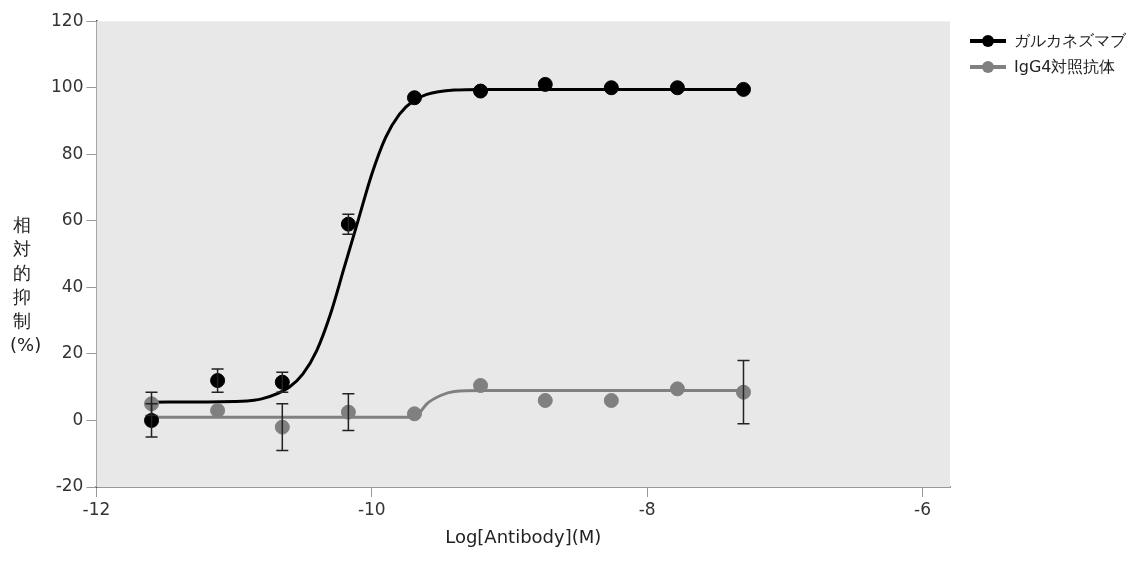 The image size is (1143, 563). Describe the element at coordinates (67, 86) in the screenshot. I see `y-tick-label: 100` at that location.